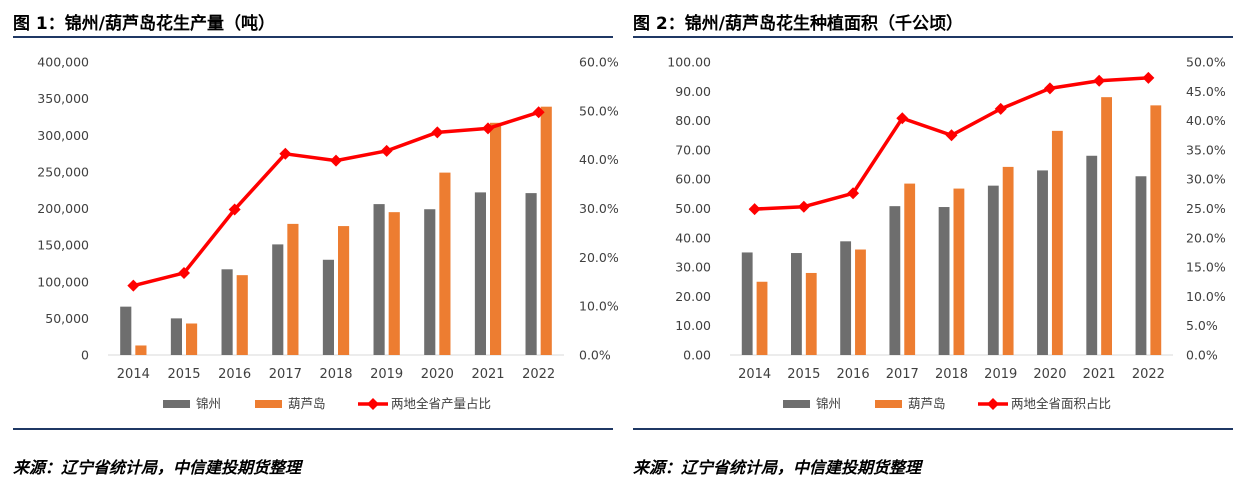 The height and width of the screenshot is (485, 1246). What do you see at coordinates (63, 135) in the screenshot?
I see `y-left-tick-label: 300,000` at bounding box center [63, 135].